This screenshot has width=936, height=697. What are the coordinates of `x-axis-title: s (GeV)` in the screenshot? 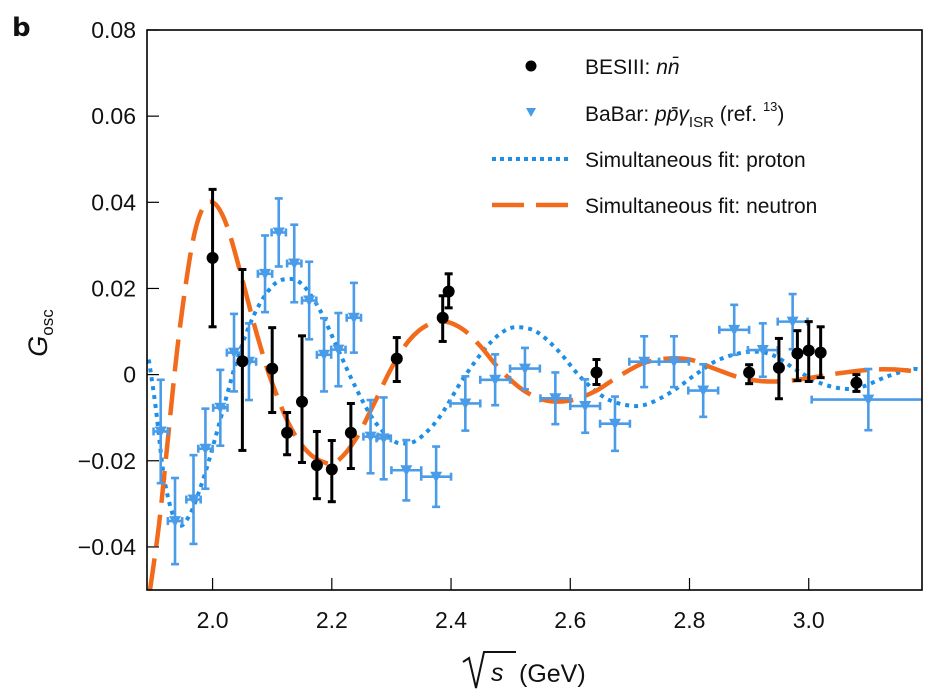 It's located at (524, 670).